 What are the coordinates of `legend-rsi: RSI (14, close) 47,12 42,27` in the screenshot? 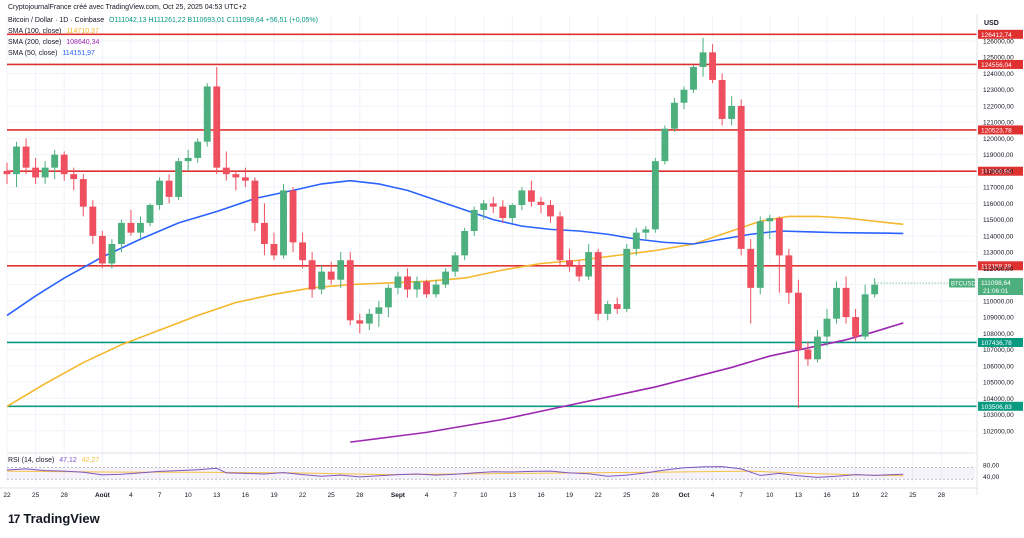 It's located at (53, 460).